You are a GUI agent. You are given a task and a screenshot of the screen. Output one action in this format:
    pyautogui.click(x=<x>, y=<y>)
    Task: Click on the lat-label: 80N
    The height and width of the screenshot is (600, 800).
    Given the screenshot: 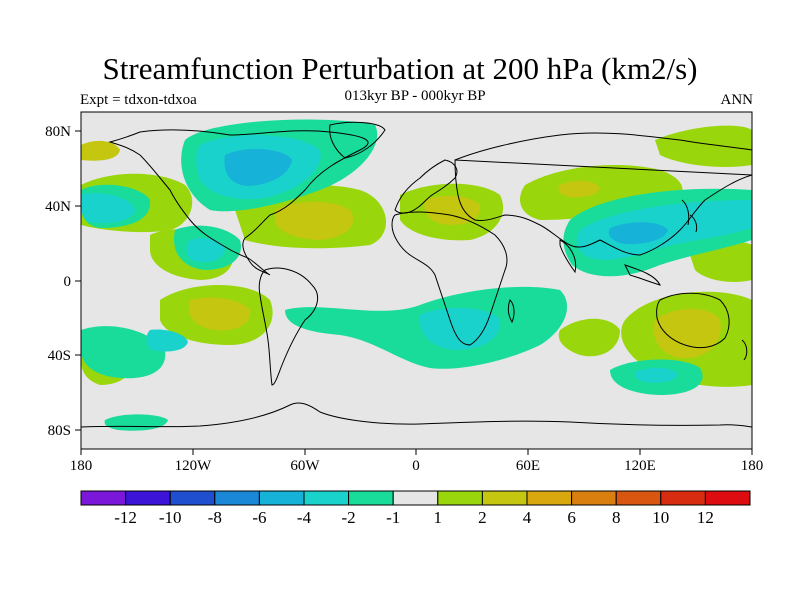 What is the action you would take?
    pyautogui.click(x=58, y=132)
    